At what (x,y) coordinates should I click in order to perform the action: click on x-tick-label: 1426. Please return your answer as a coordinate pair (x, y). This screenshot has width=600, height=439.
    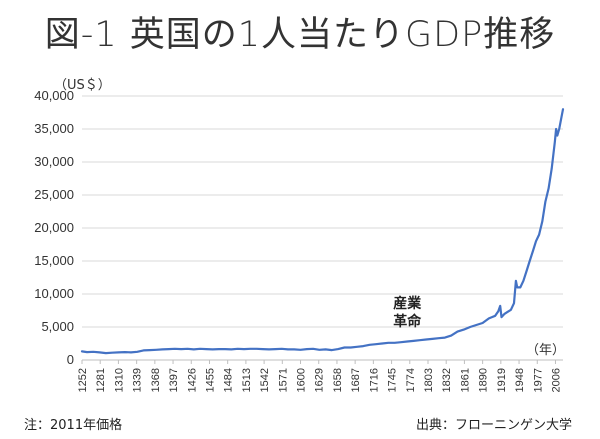
    Looking at the image, I should click on (192, 380).